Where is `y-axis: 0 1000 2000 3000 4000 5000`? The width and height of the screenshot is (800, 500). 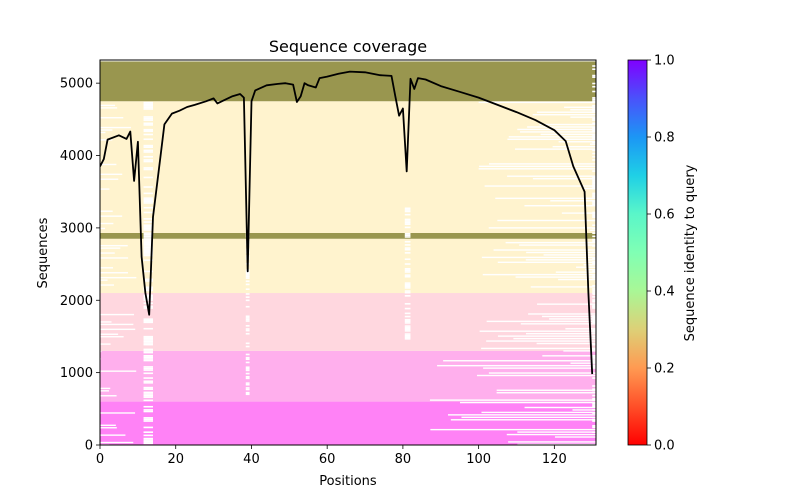
y-axis: 0 1000 2000 3000 4000 5000 is located at coordinates (80, 265).